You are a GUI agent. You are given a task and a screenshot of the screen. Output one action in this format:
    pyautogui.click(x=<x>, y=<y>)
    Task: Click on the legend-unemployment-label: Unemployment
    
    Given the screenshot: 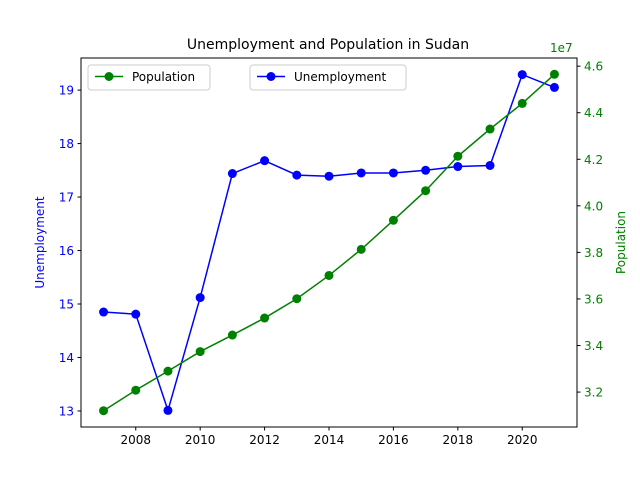 What is the action you would take?
    pyautogui.click(x=340, y=77)
    